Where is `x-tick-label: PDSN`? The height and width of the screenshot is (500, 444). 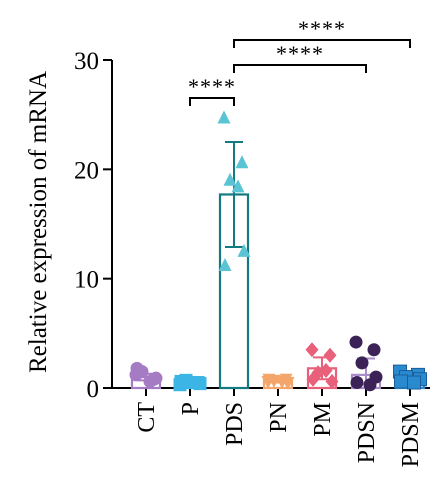 x-tick-label: PDSN is located at coordinates (367, 432).